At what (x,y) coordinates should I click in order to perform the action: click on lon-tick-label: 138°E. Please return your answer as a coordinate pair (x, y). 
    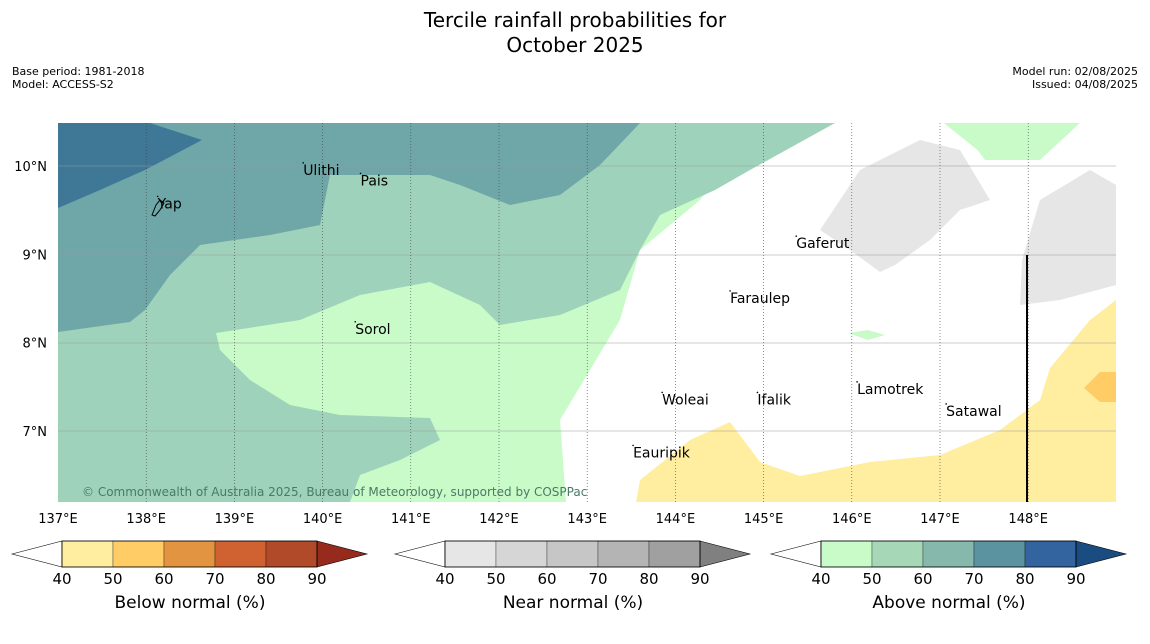
    Looking at the image, I should click on (146, 519).